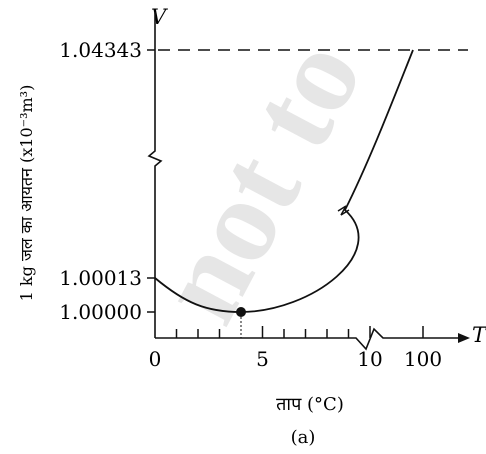 The height and width of the screenshot is (454, 486). I want to click on y-tick-label: 1.04343, so click(100, 50).